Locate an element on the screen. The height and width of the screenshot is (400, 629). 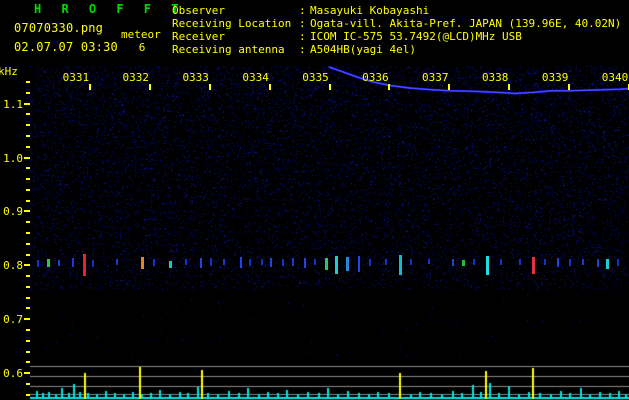
metadata-row: Receiving antenna: A504HB(yagi 4el) is located at coordinates (396, 49).